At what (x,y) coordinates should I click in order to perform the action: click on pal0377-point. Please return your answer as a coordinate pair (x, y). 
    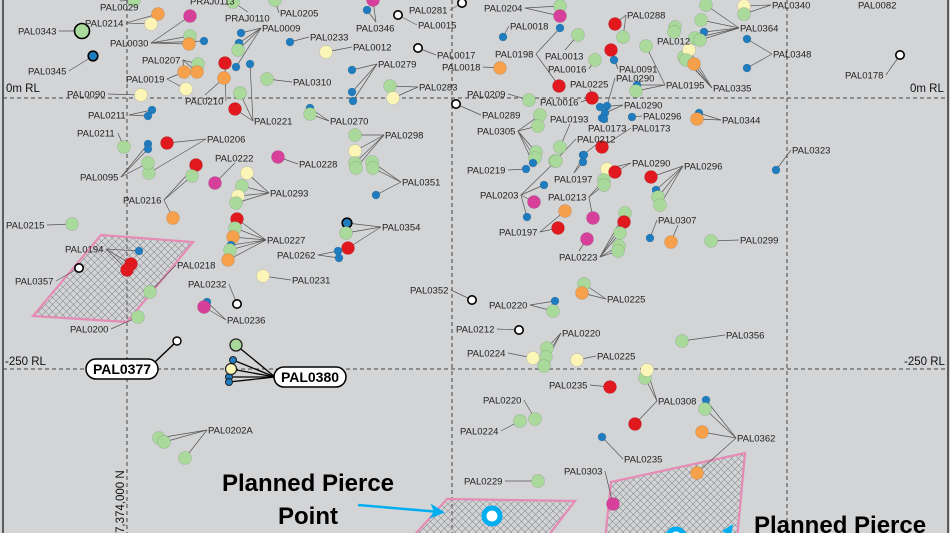
    Looking at the image, I should click on (177, 341).